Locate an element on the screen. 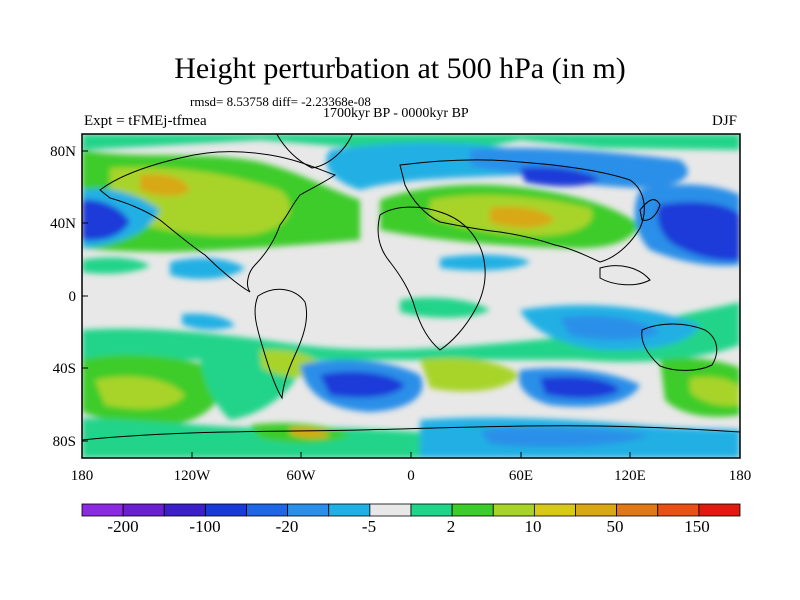 Image resolution: width=800 pixels, height=600 pixels. field-trop-pac-neg is located at coordinates (207, 269).